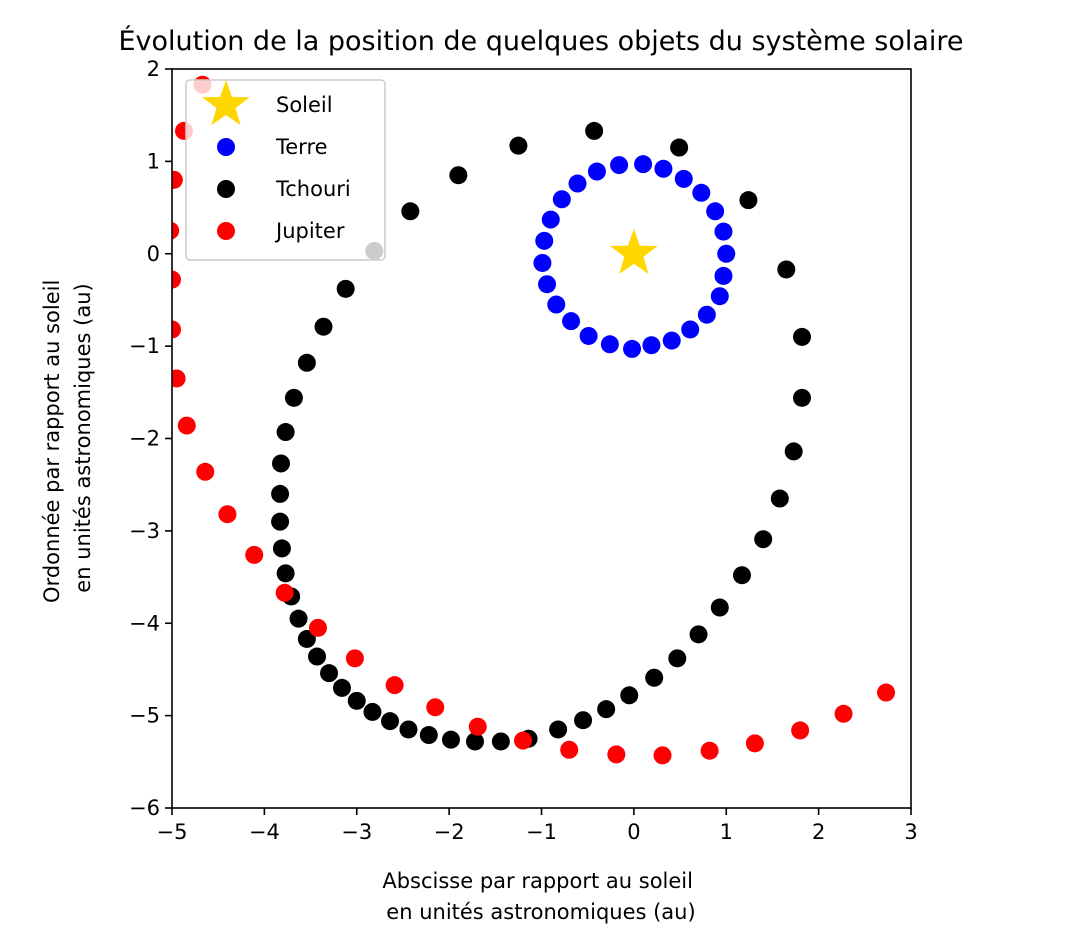  What do you see at coordinates (537, 881) in the screenshot?
I see `x-axis-label-line-1: Abscisse par rapport au soleil` at bounding box center [537, 881].